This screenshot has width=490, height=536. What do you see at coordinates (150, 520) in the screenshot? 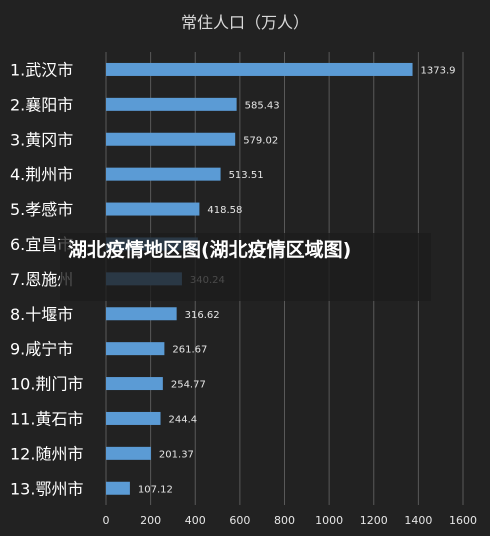
I see `x-tick-label: 200` at bounding box center [150, 520].